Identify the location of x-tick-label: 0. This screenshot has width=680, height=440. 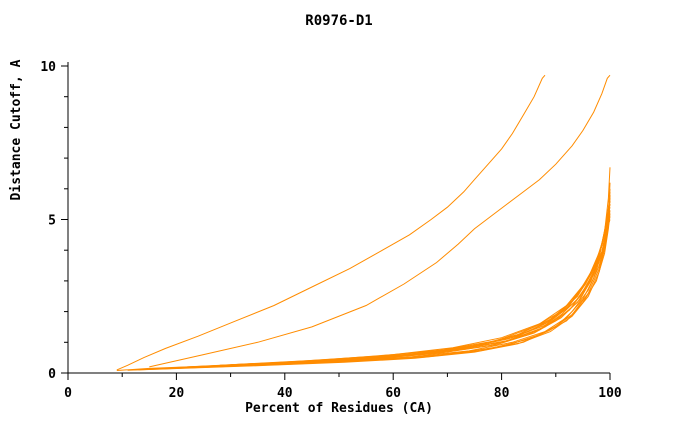
(68, 393).